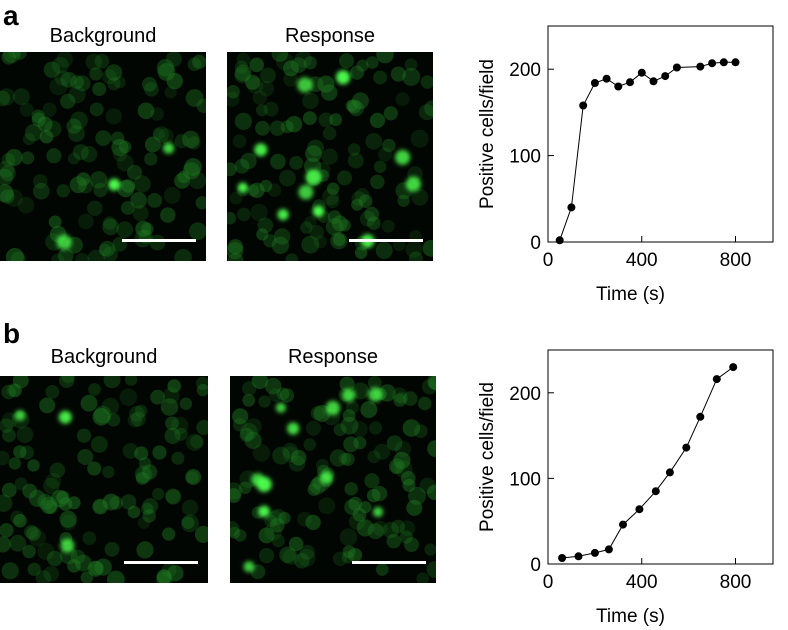  What do you see at coordinates (104, 357) in the screenshot?
I see `panel-b-background-label: Background` at bounding box center [104, 357].